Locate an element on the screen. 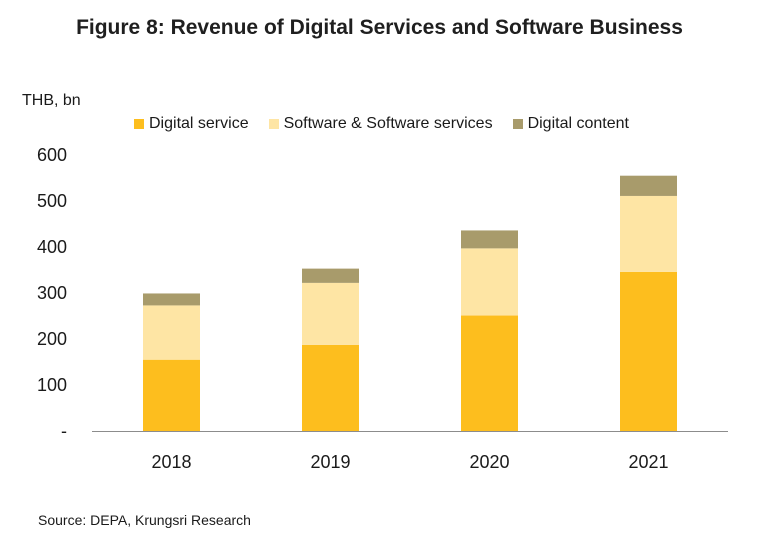 The height and width of the screenshot is (559, 759). x-tick-label-2019: 2019 is located at coordinates (330, 462).